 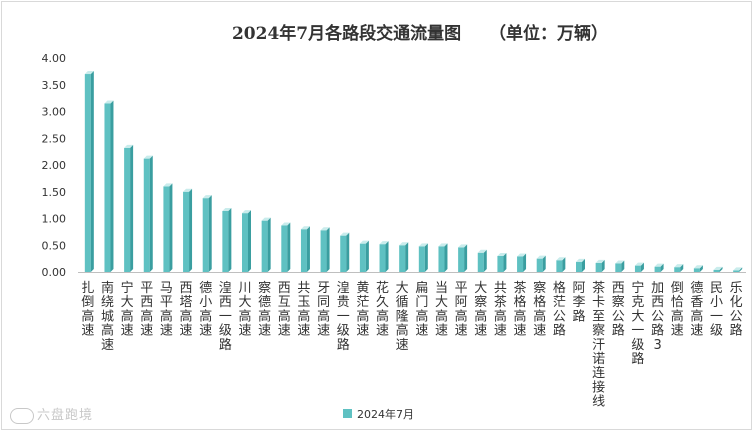 I want to click on x-tick-label: 茶格高速, so click(x=520, y=309).